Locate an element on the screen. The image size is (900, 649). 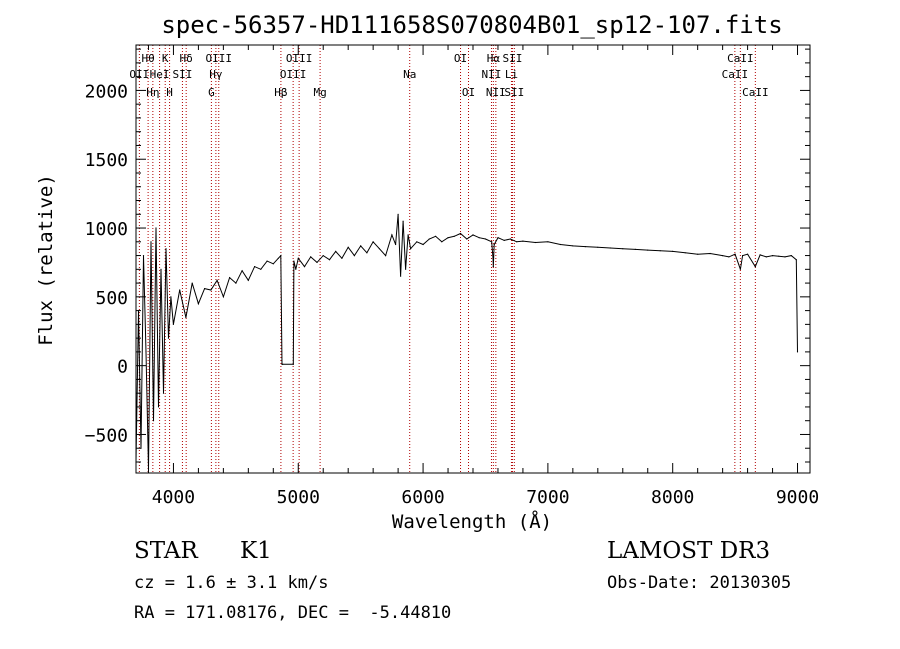
line-label-2: Hη is located at coordinates (152, 92).